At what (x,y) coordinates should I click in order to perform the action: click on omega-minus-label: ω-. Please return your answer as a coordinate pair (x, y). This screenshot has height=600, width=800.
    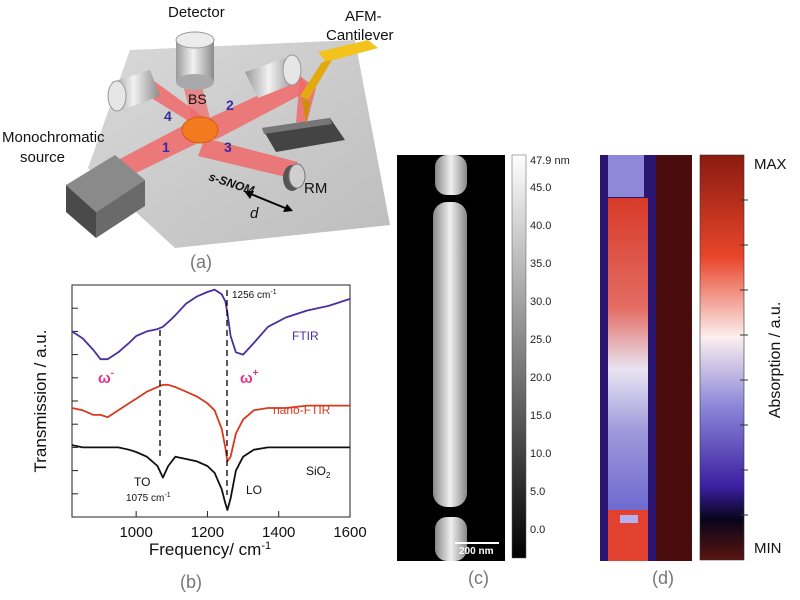
    Looking at the image, I should click on (106, 377).